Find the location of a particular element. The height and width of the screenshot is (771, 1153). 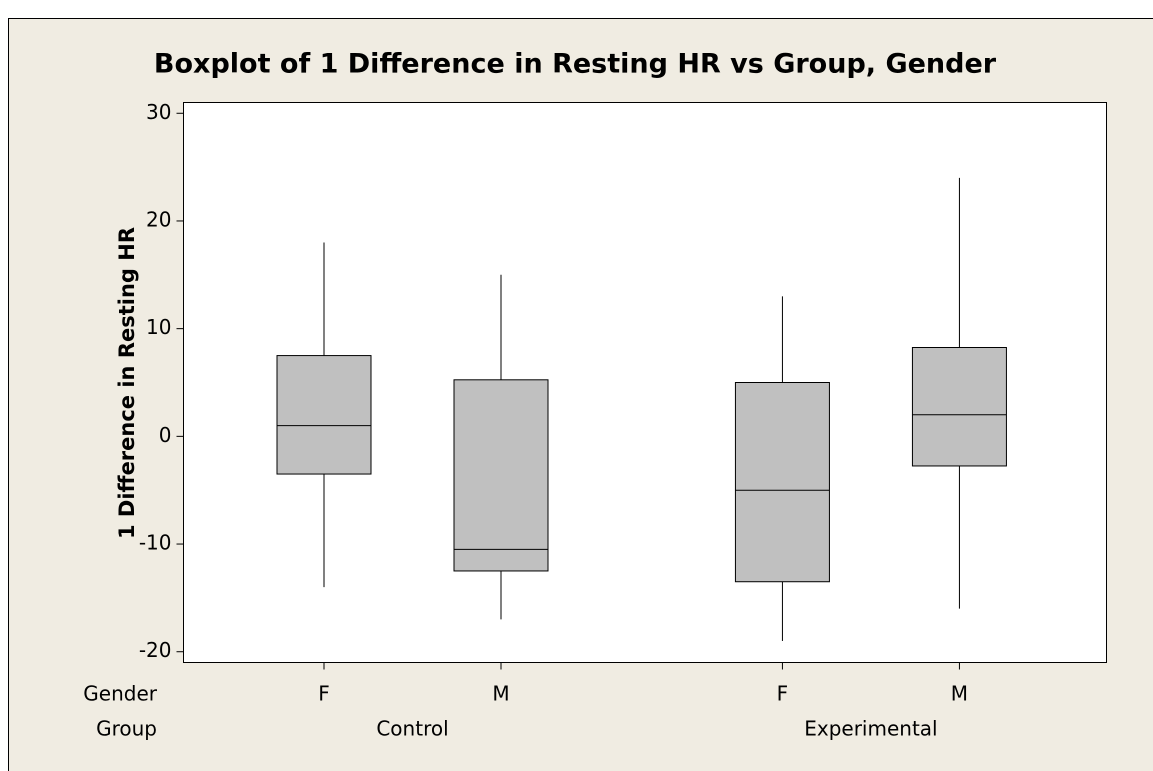

x-row-label: Gender is located at coordinates (120, 694).